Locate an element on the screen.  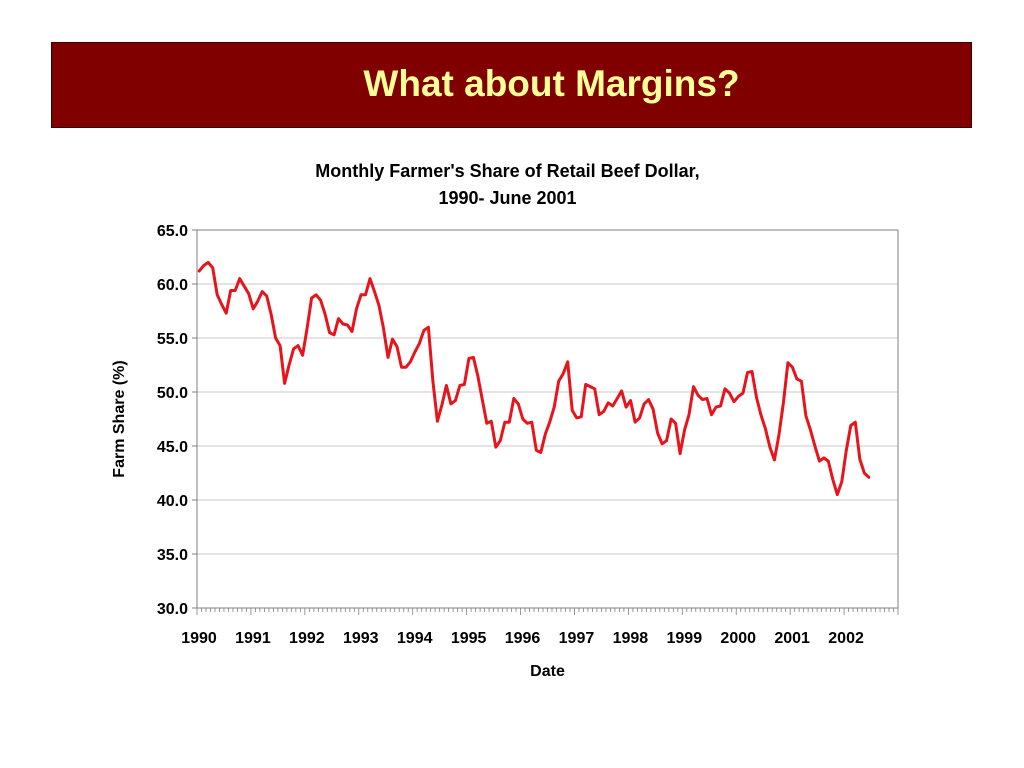
x-tick-label: 1992 is located at coordinates (307, 638).